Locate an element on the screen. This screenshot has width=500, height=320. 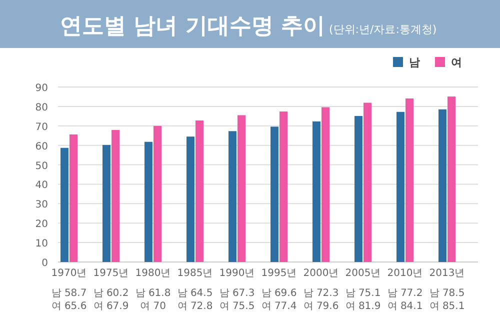
data-label: 여 77.4 is located at coordinates (279, 306).